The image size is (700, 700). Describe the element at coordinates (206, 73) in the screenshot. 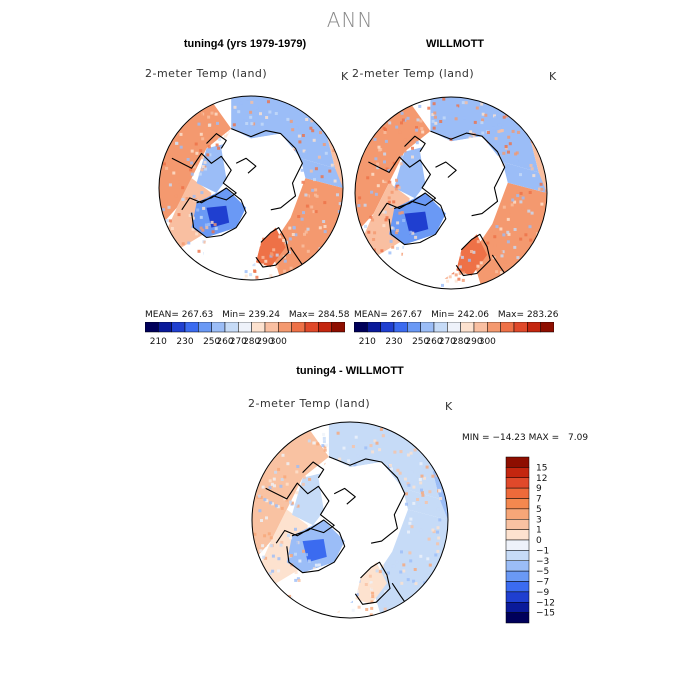

I see `panel1-subtitle: 2-meter Temp (land)` at that location.